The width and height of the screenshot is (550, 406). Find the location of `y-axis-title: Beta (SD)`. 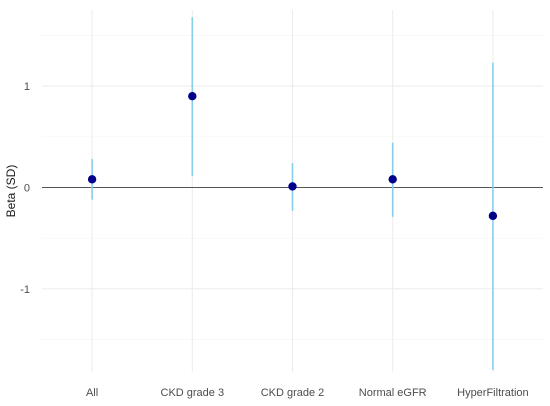

y-axis-title: Beta (SD) is located at coordinates (11, 191).